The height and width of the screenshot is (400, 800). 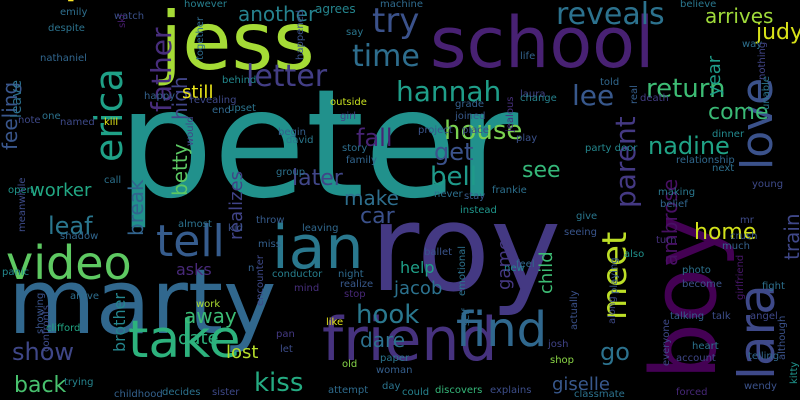 I want to click on word-still: still, so click(x=198, y=92).